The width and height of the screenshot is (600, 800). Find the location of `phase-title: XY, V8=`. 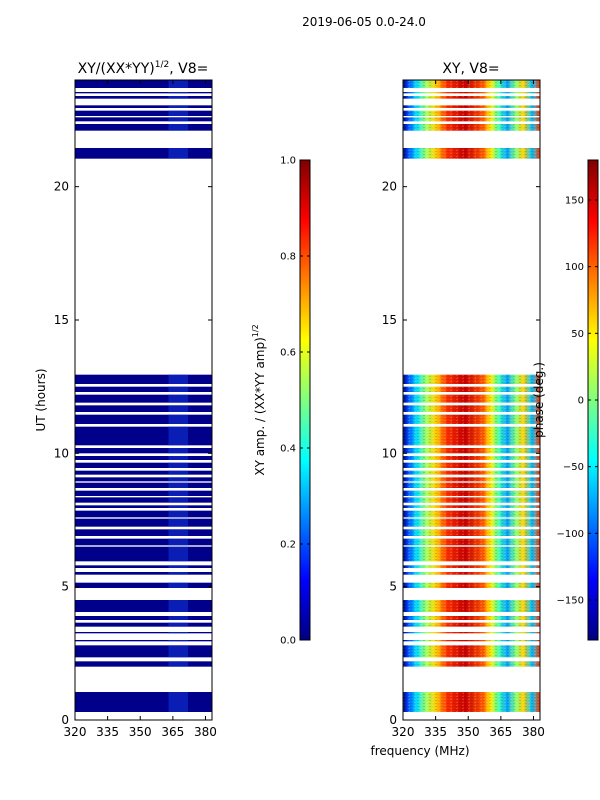

phase-title: XY, V8= is located at coordinates (470, 69).